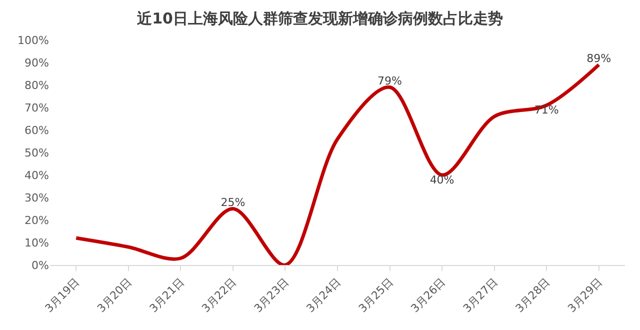 The width and height of the screenshot is (640, 330). Describe the element at coordinates (272, 296) in the screenshot. I see `x-tick-label: 3月23日` at that location.